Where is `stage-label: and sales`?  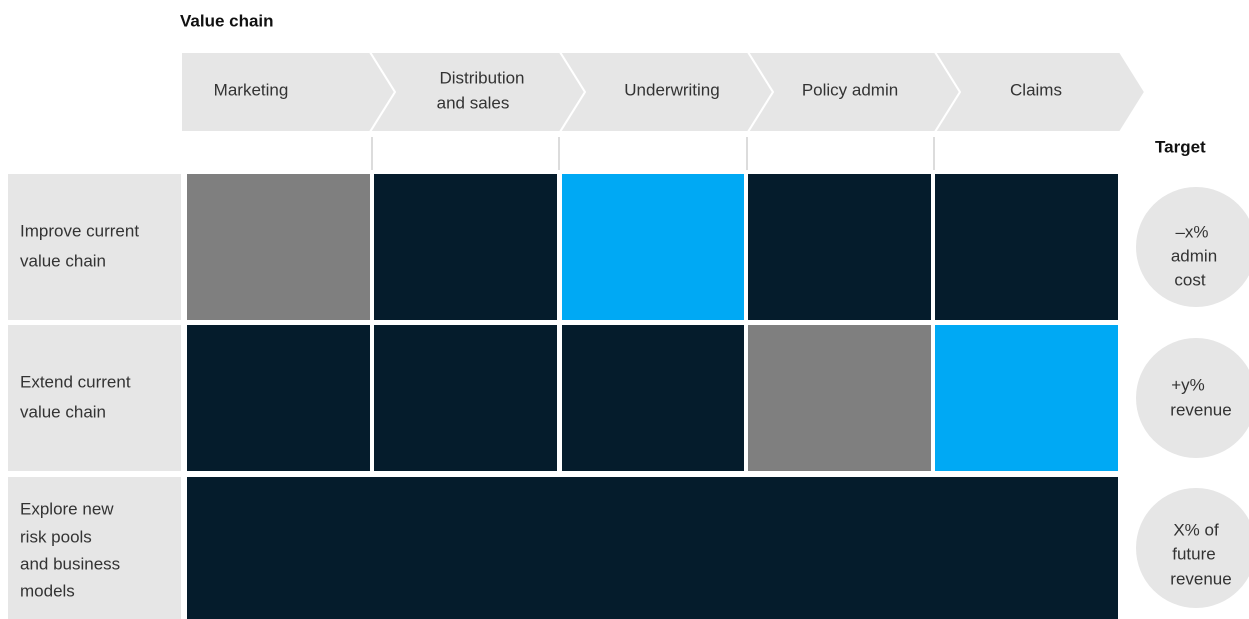 stage-label: and sales is located at coordinates (473, 102).